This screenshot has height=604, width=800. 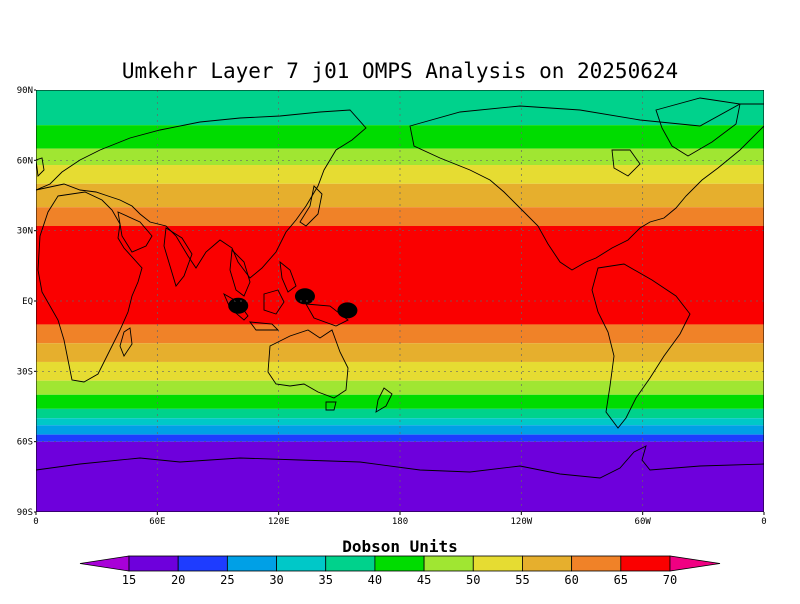 I want to click on colorbar-tick-label: 35, so click(x=326, y=580).